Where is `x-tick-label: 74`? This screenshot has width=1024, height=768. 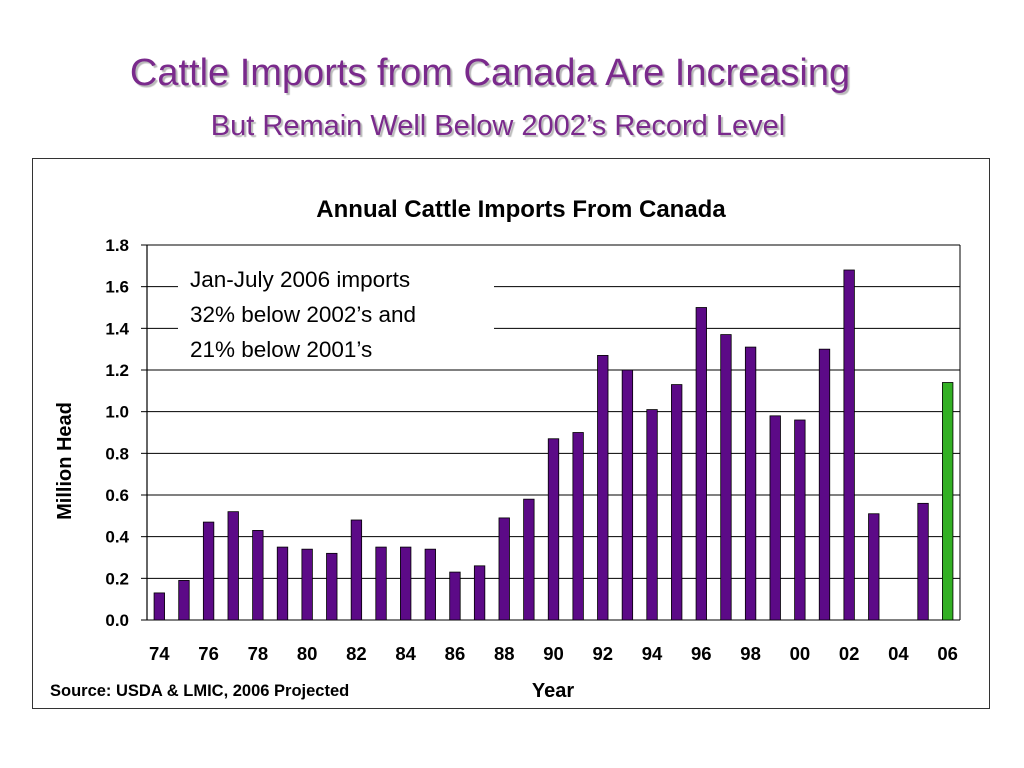
x-tick-label: 74 is located at coordinates (159, 653).